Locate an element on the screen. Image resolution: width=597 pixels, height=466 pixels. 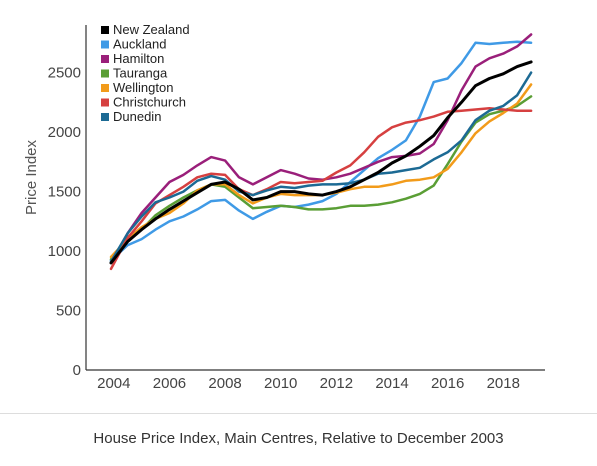
x-tick-label: 2018 is located at coordinates (503, 383).